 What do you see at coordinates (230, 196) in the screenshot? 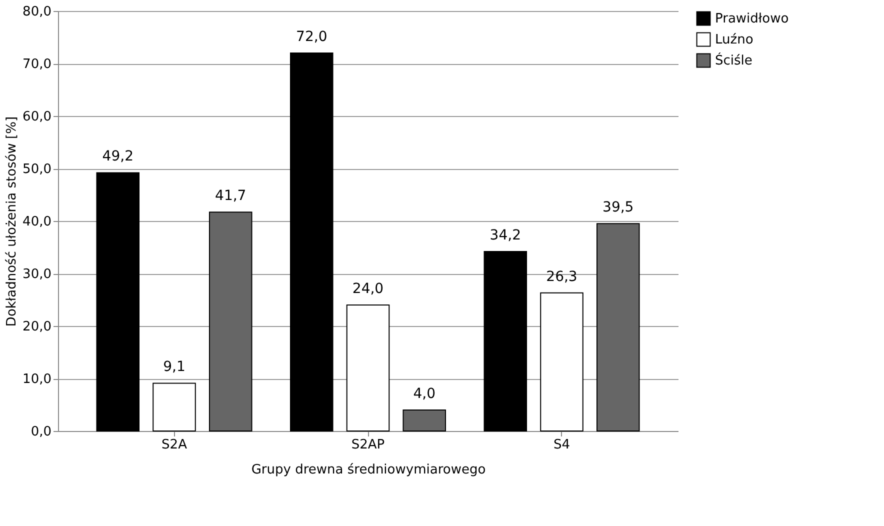
I see `data-label: 41,7` at bounding box center [230, 196].